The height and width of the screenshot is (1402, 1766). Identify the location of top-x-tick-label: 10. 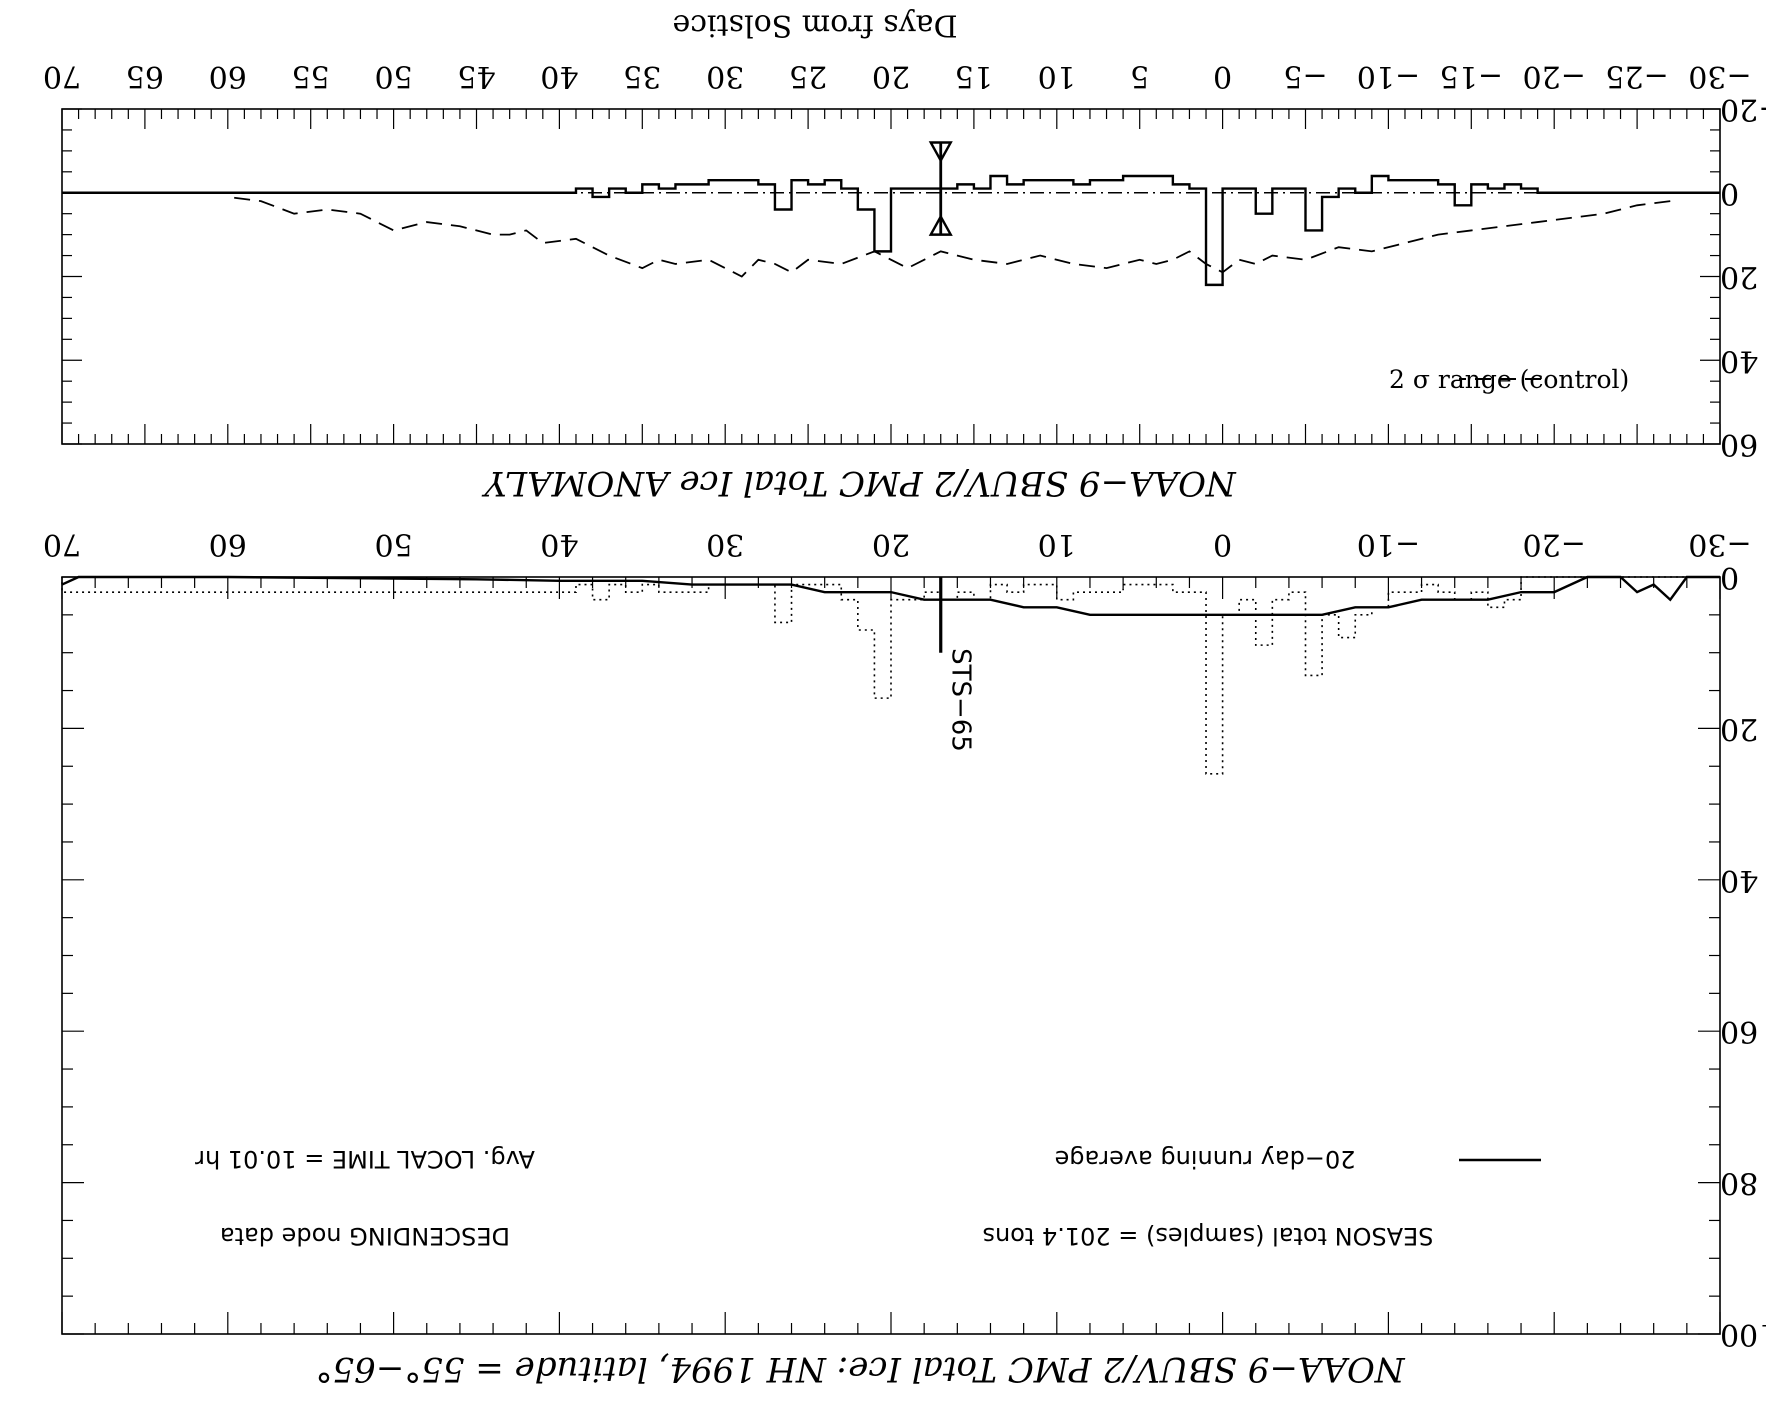
(1057, 76).